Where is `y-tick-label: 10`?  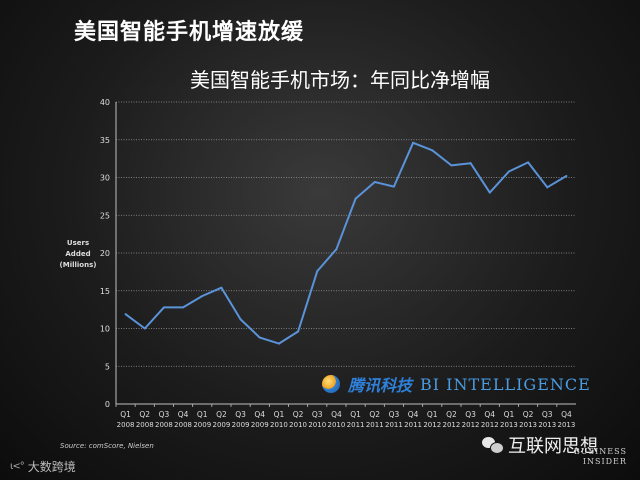
y-tick-label: 10 is located at coordinates (105, 329).